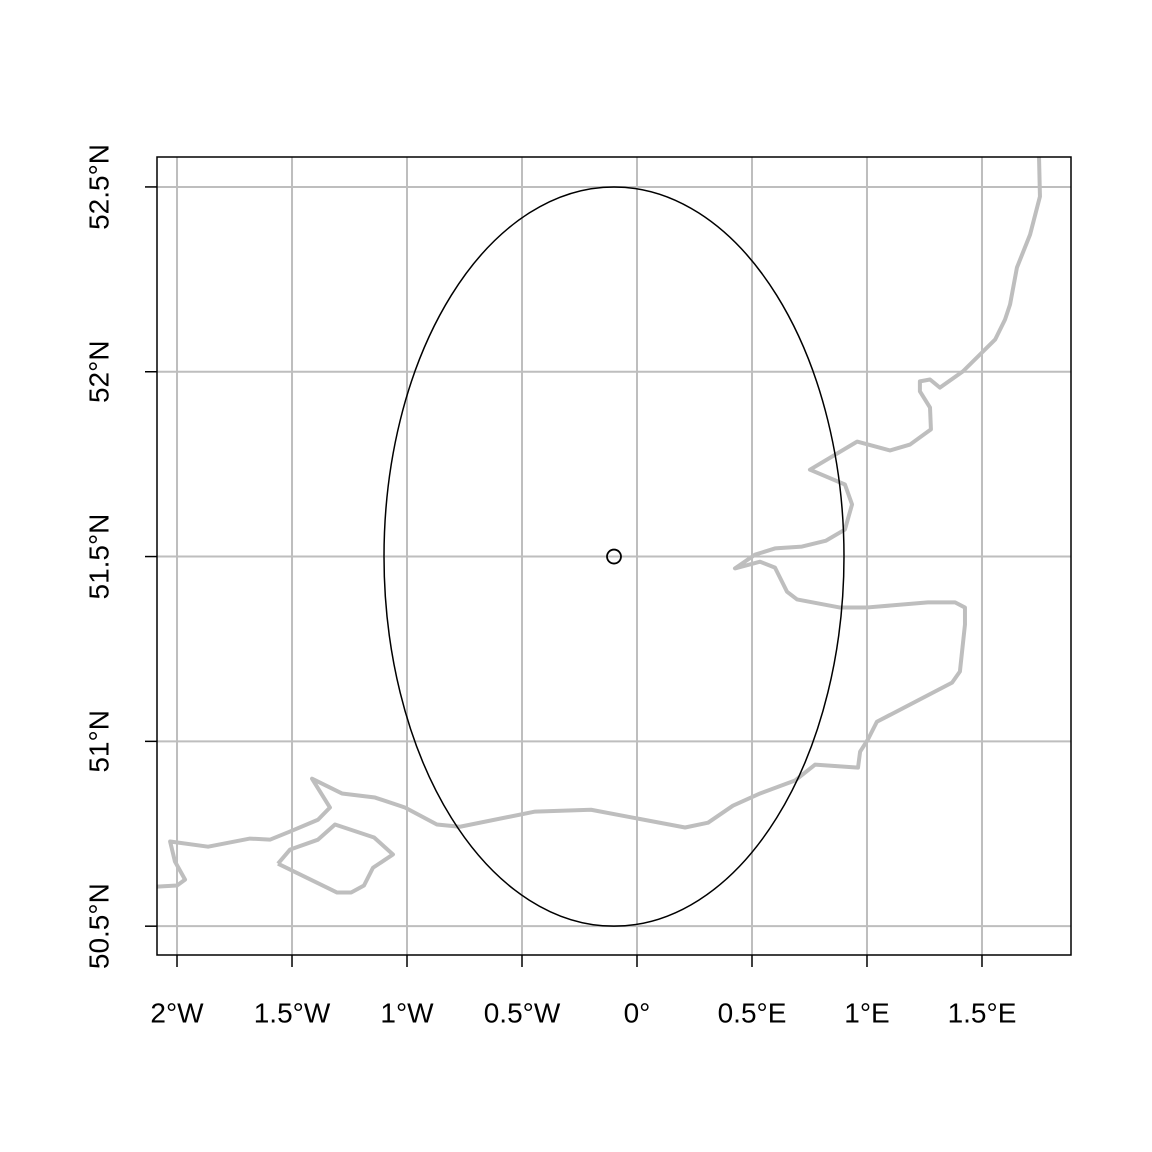 Image resolution: width=1152 pixels, height=1152 pixels. I want to click on x-tick-label: 0.5°W, so click(522, 1012).